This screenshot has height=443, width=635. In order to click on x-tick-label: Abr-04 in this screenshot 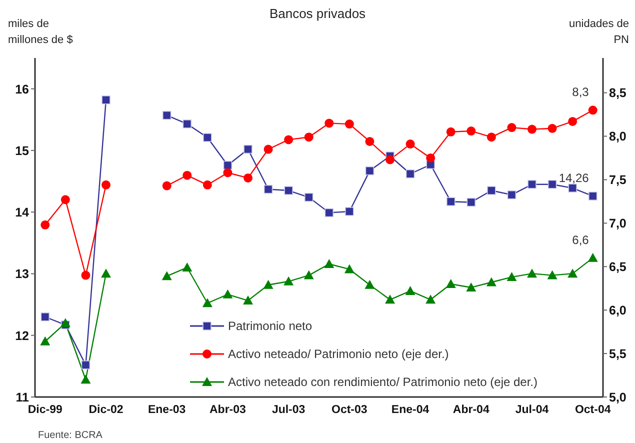, I will do `click(471, 410)`.